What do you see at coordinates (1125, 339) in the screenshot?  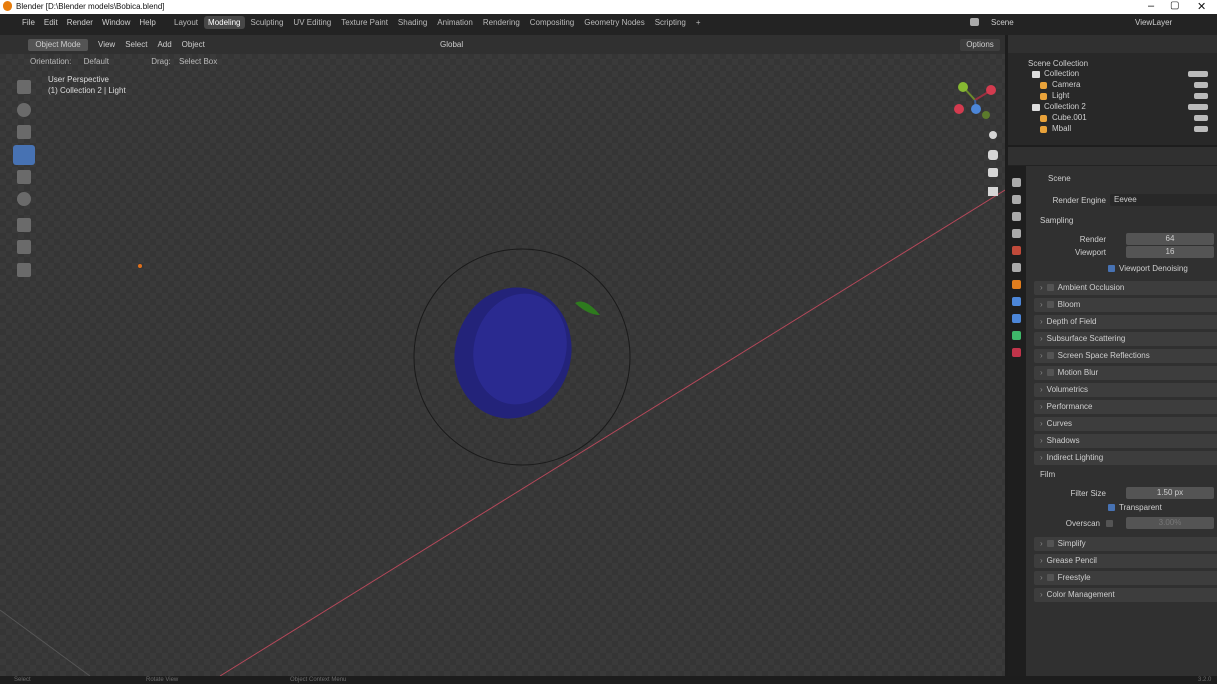 I see `panel-header: › Subsurface Scattering` at bounding box center [1125, 339].